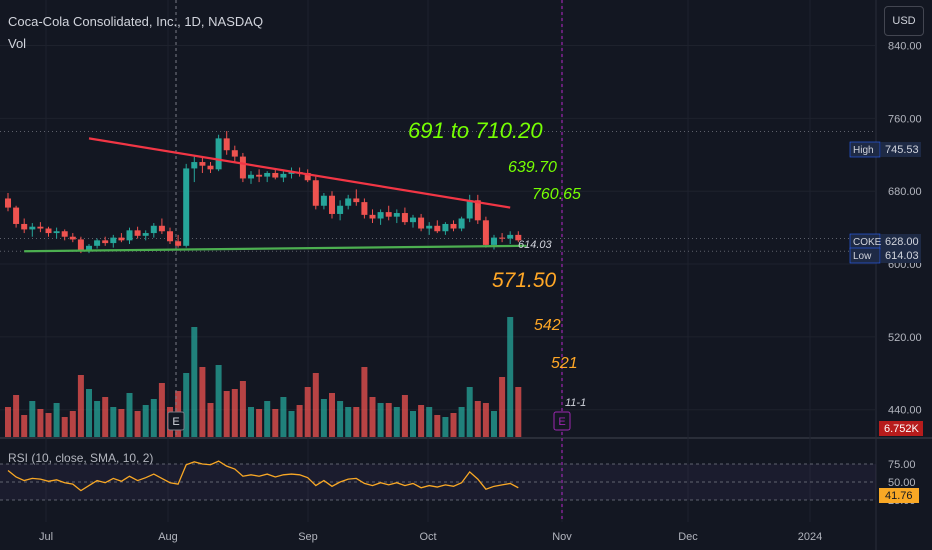 The width and height of the screenshot is (932, 550). What do you see at coordinates (17, 43) in the screenshot?
I see `volume-indicator-label: Vol` at bounding box center [17, 43].